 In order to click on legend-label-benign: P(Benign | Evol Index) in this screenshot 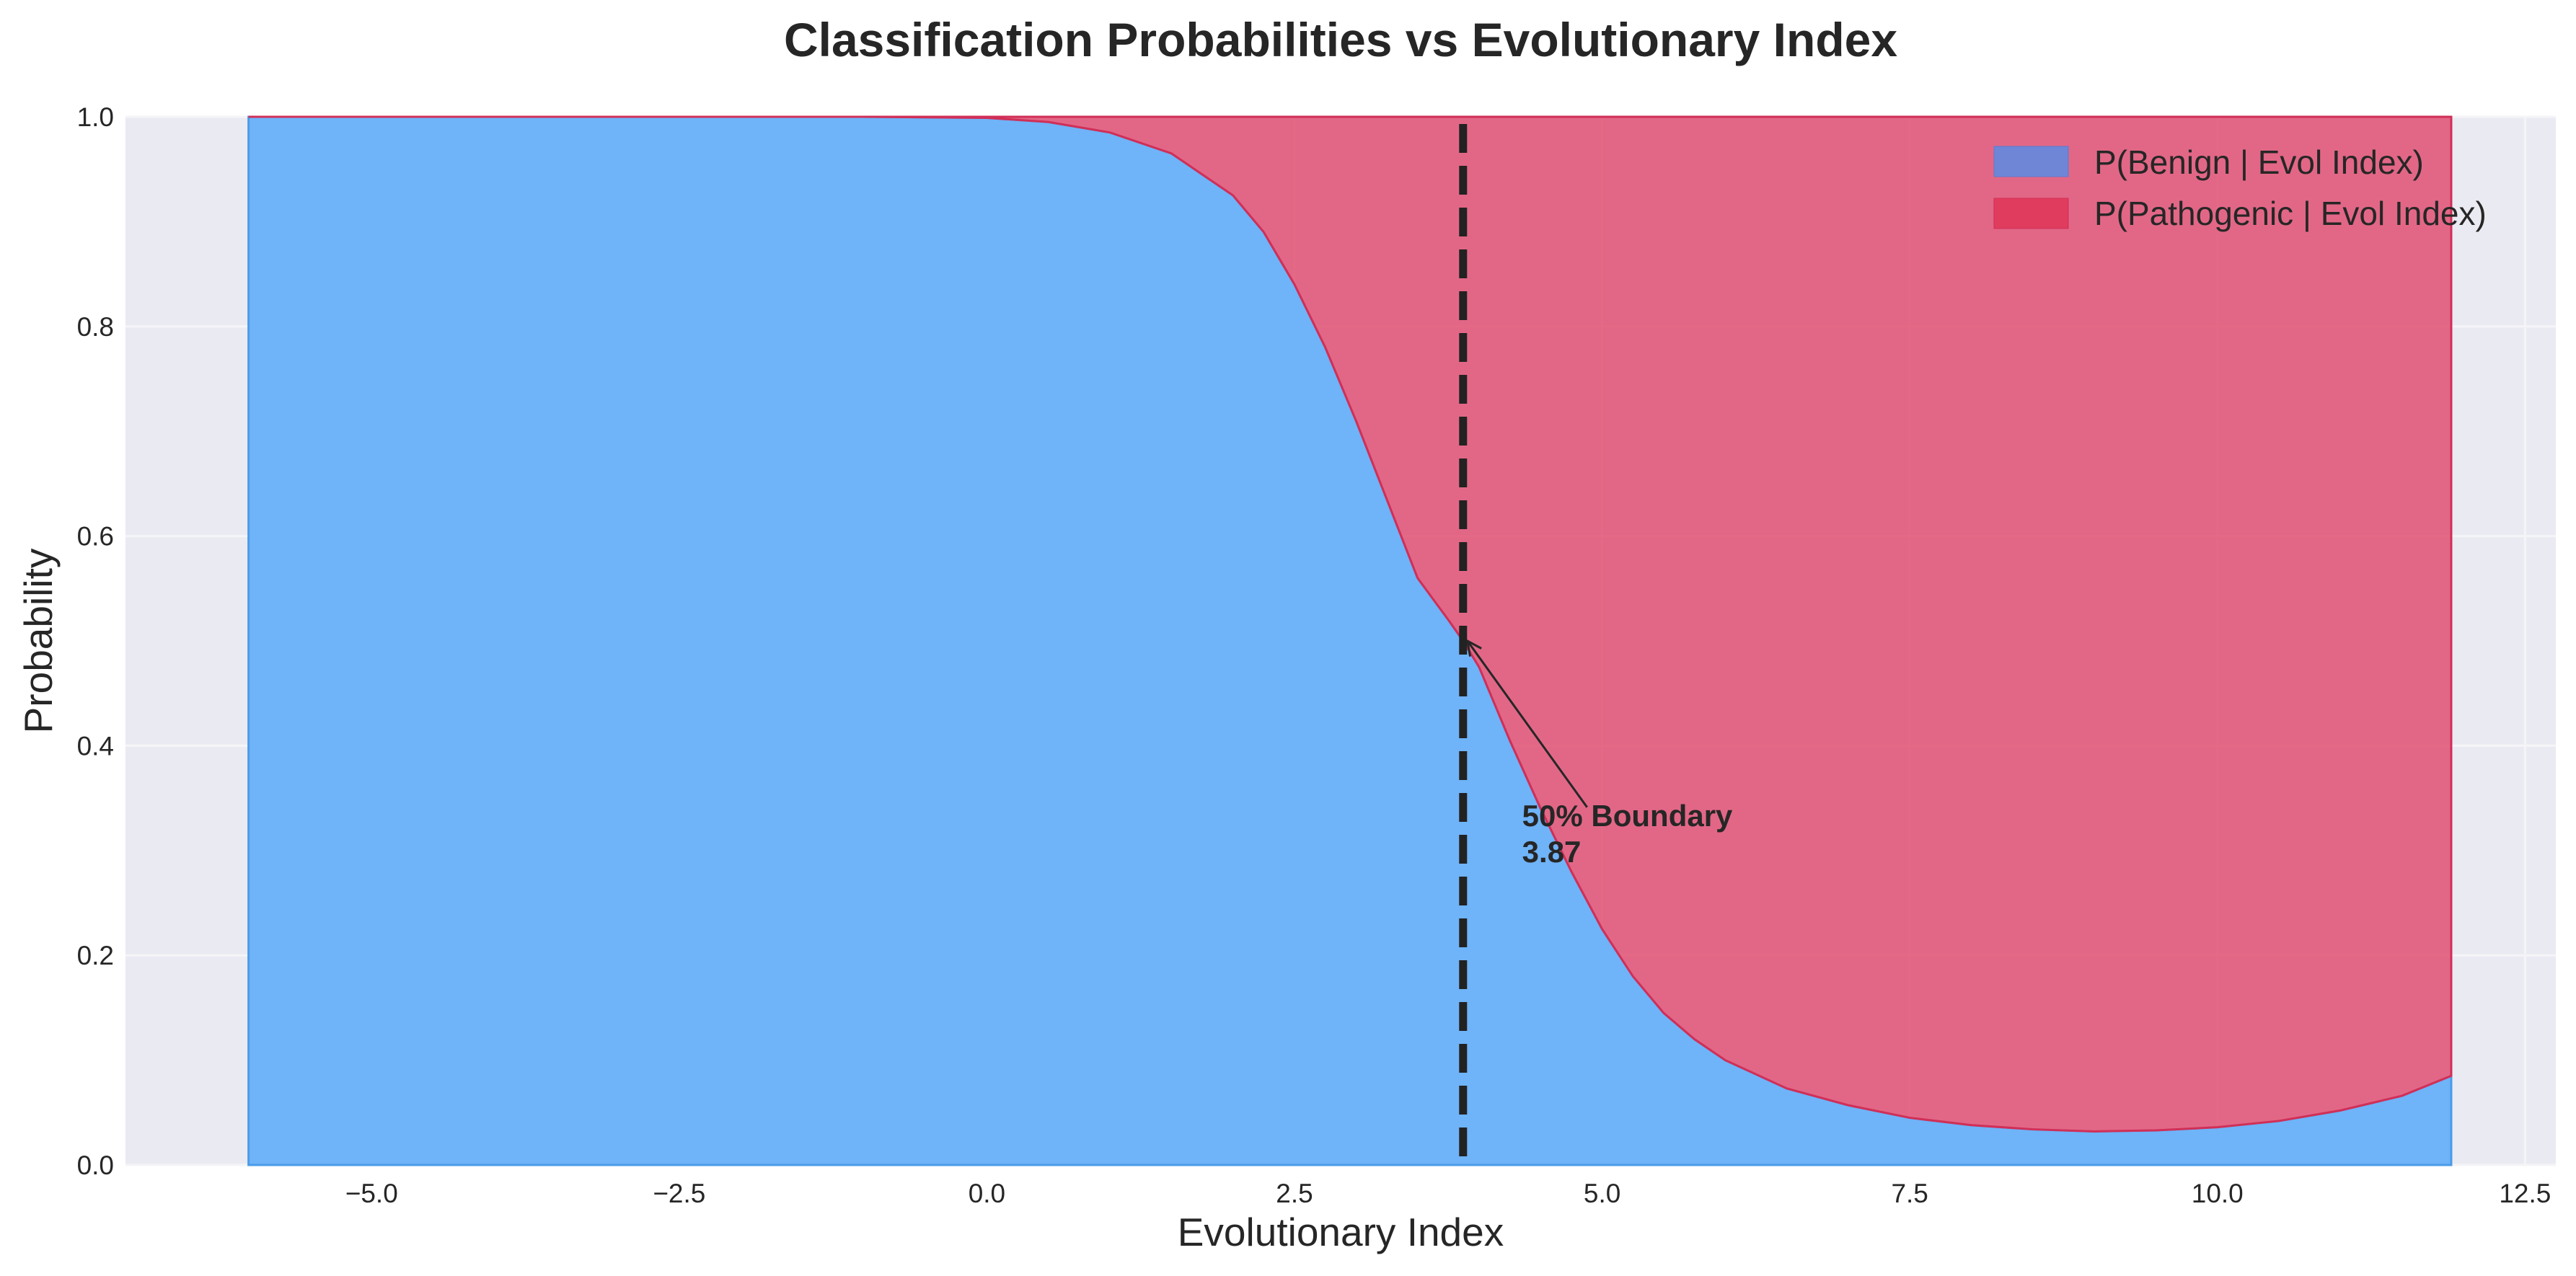, I will do `click(2259, 162)`.